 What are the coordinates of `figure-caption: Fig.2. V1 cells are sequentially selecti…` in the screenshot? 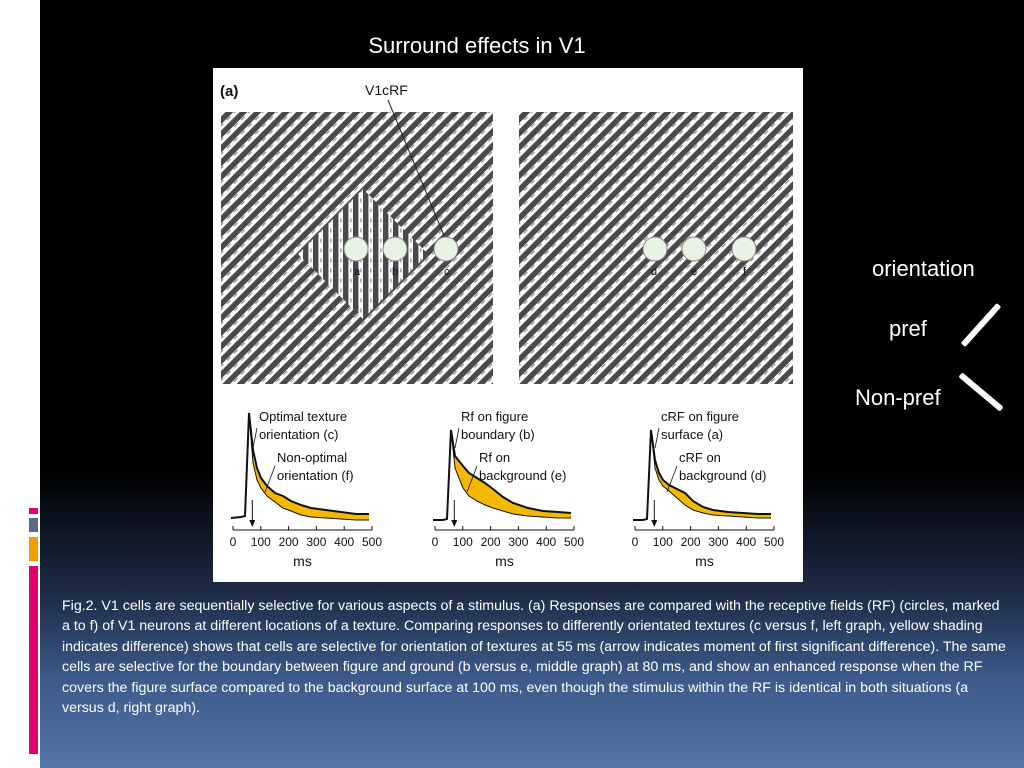 It's located at (534, 657).